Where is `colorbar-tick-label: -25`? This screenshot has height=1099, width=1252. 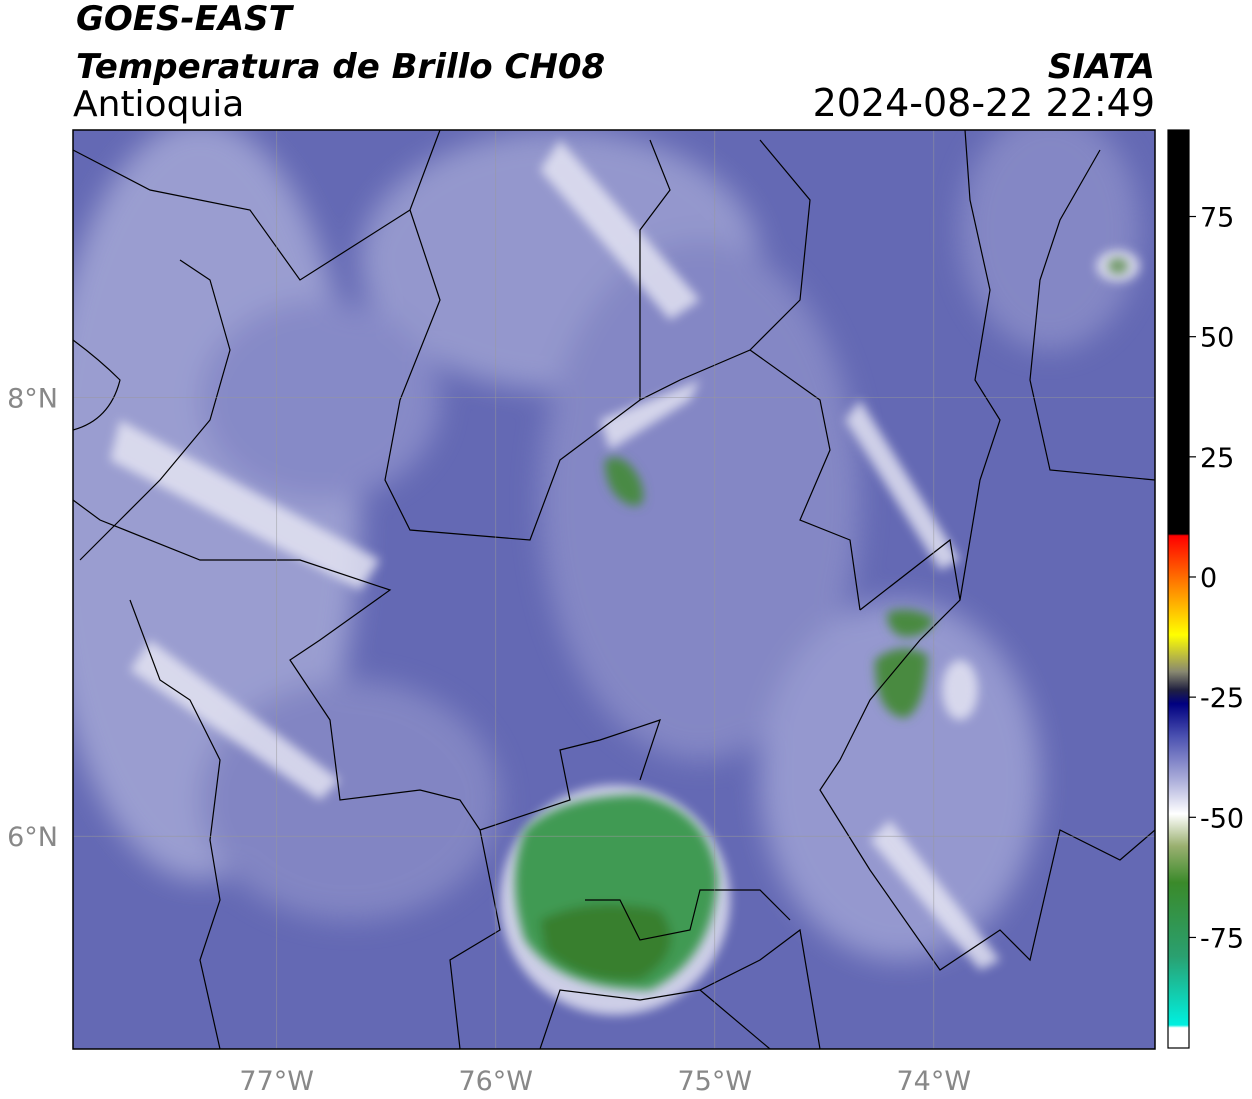 colorbar-tick-label: -25 is located at coordinates (1222, 698).